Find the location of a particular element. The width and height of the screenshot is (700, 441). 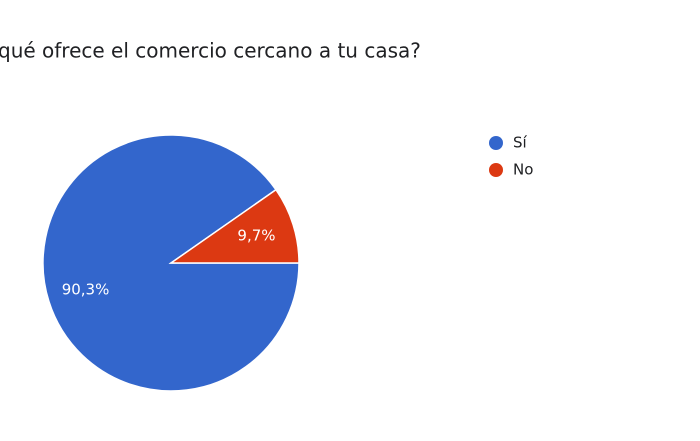

legend-label: Sí is located at coordinates (520, 143).